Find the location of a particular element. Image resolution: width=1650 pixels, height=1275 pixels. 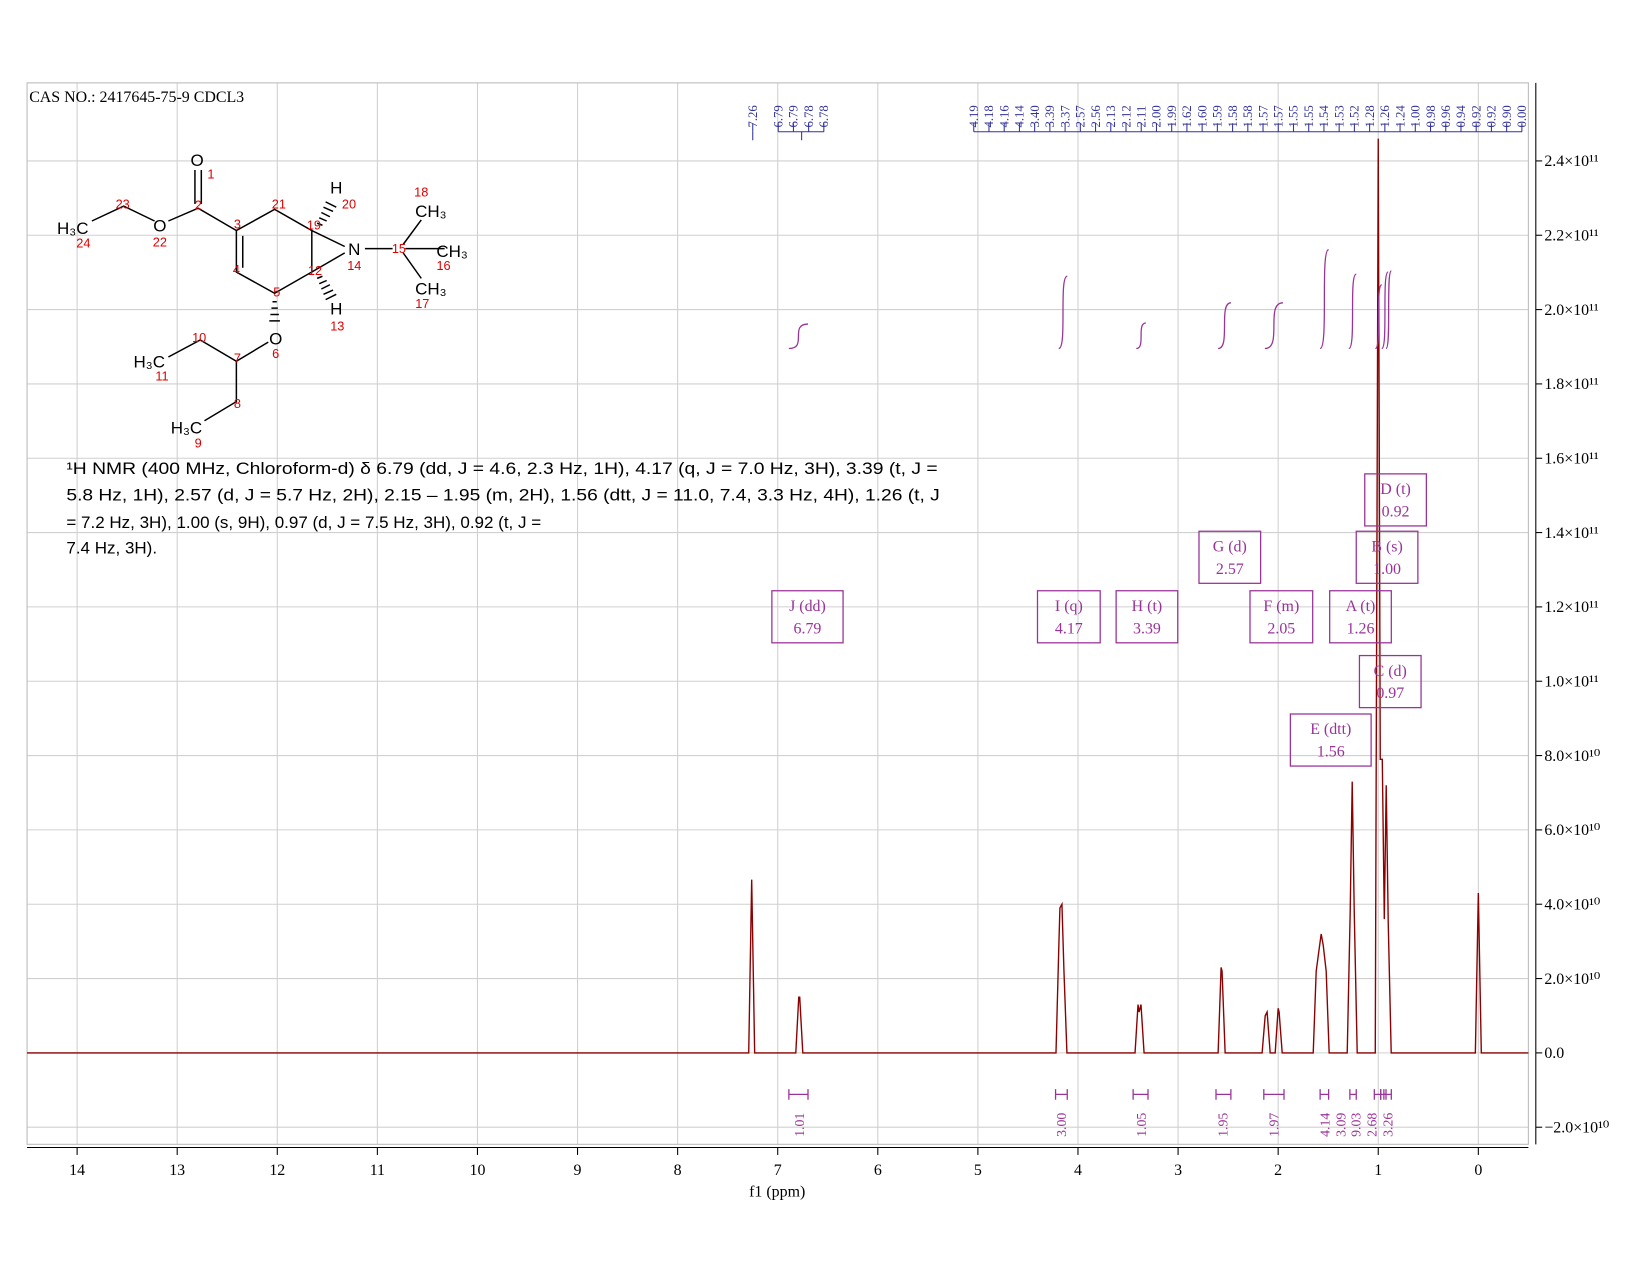

y-tick-label: 4.0×10¹⁰ is located at coordinates (1572, 905).